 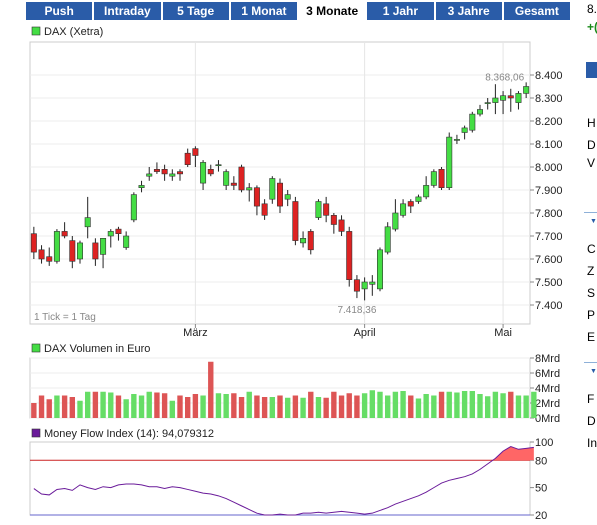 What do you see at coordinates (591, 70) in the screenshot?
I see `right-panel-box` at bounding box center [591, 70].